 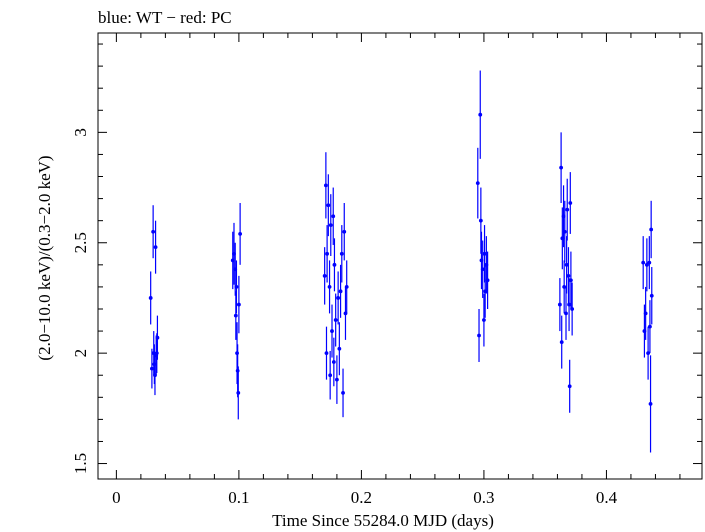 What do you see at coordinates (116, 497) in the screenshot?
I see `x-tick-label: 0` at bounding box center [116, 497].